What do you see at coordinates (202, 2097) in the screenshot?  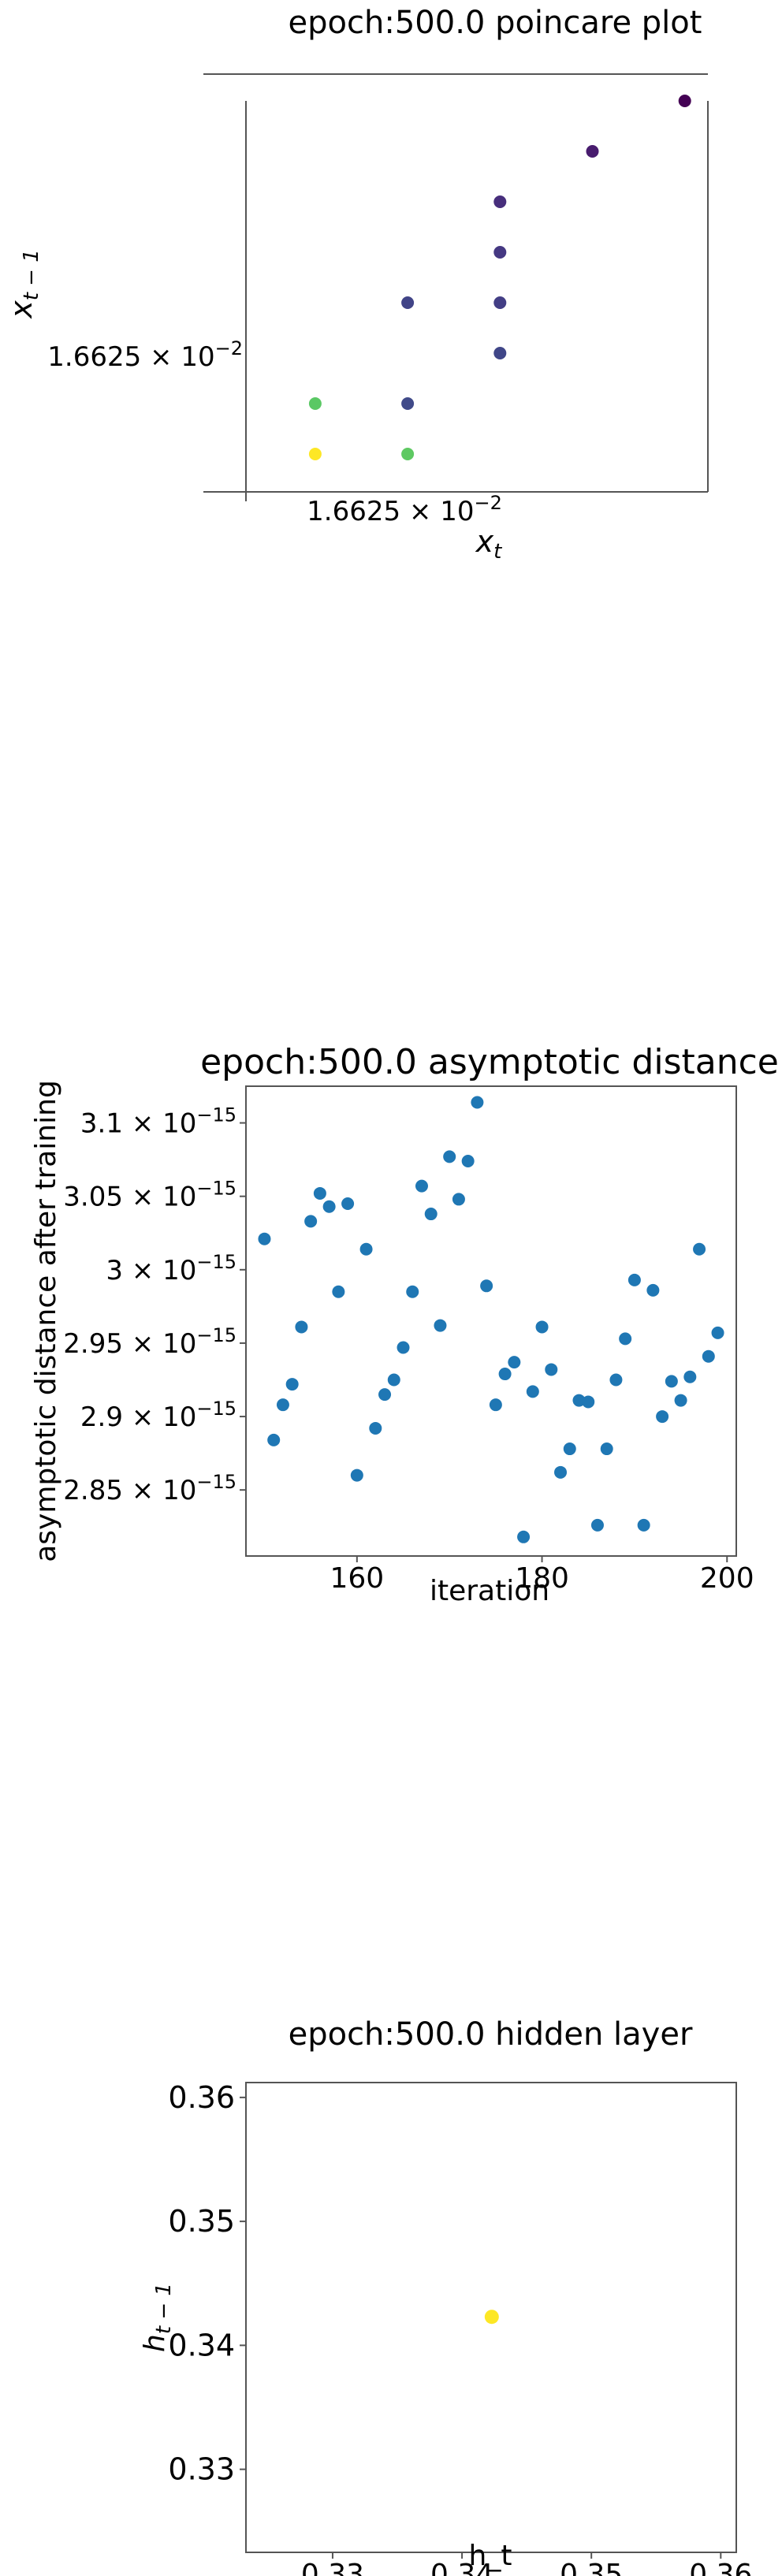 I see `hidden-y-tick-label: 0.36` at bounding box center [202, 2097].